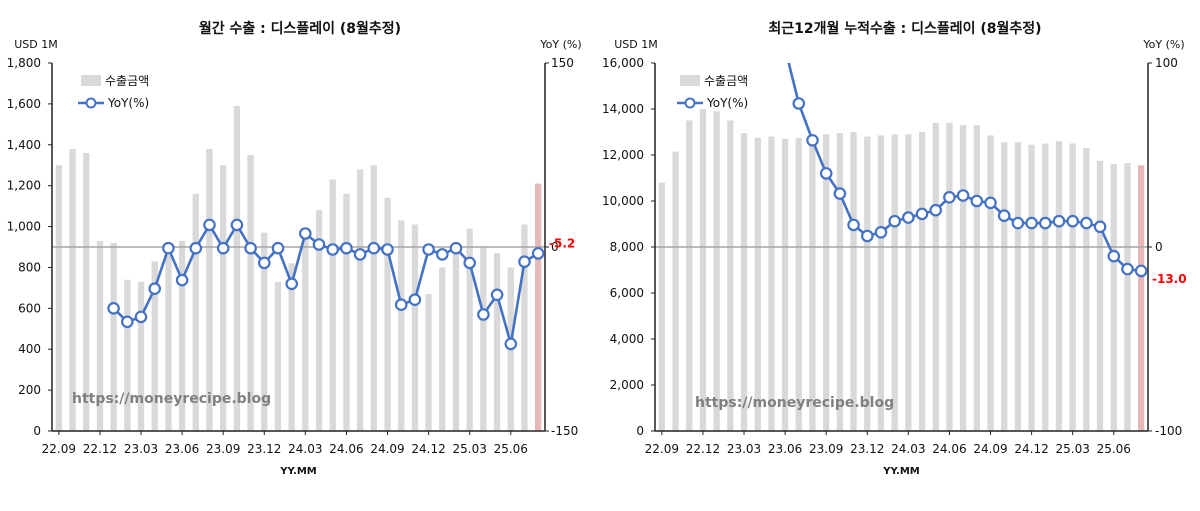 This screenshot has height=511, width=1200. I want to click on y-left-tick-label: 200, so click(29, 390).